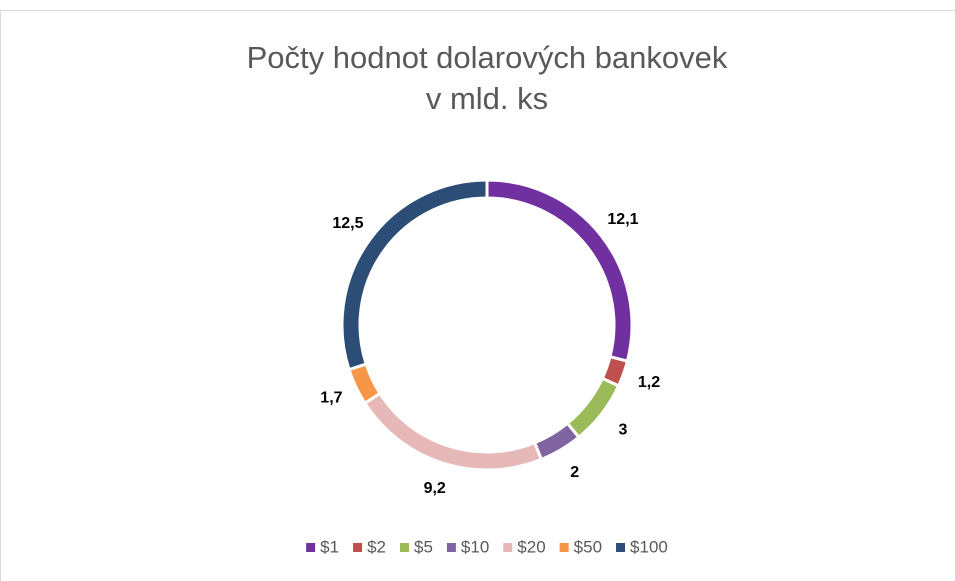 The height and width of the screenshot is (581, 955). Describe the element at coordinates (423, 546) in the screenshot. I see `legend-label: $5` at that location.